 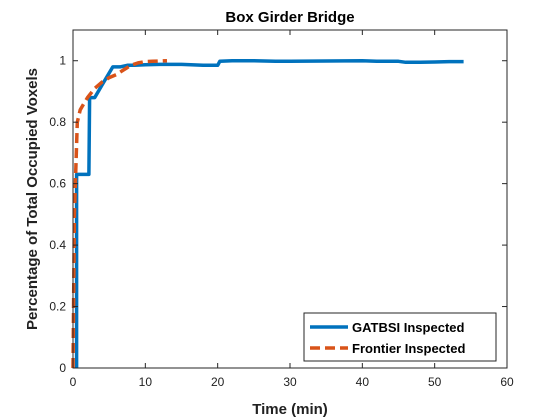 What do you see at coordinates (32, 199) in the screenshot?
I see `y-axis-label: Percentage of Total Occupied Voxels` at bounding box center [32, 199].